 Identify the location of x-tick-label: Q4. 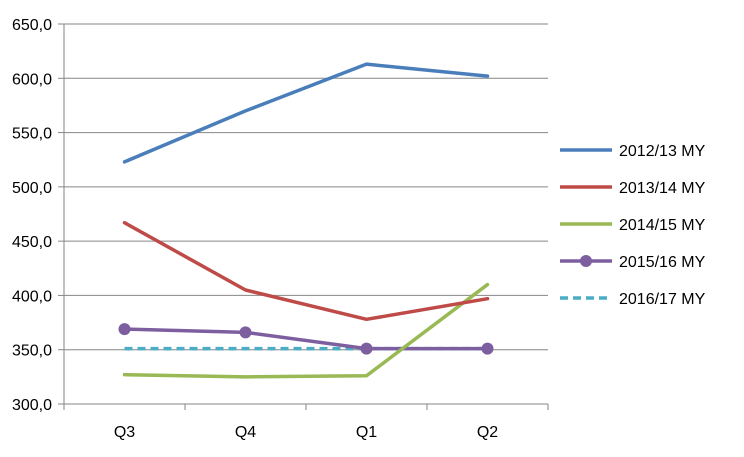
(245, 432).